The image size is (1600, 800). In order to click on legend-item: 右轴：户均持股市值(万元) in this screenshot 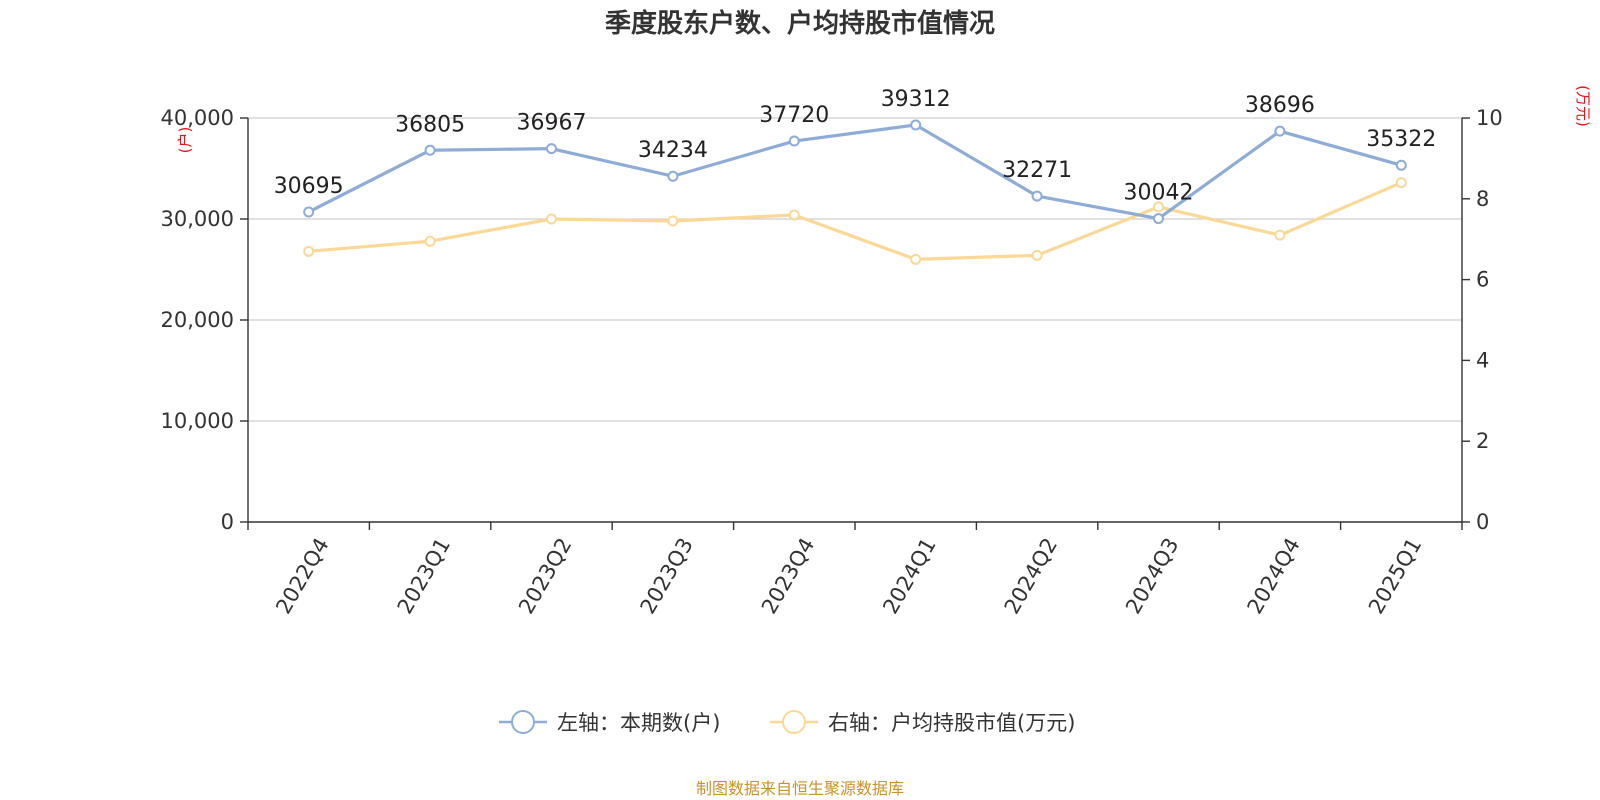, I will do `click(922, 722)`.